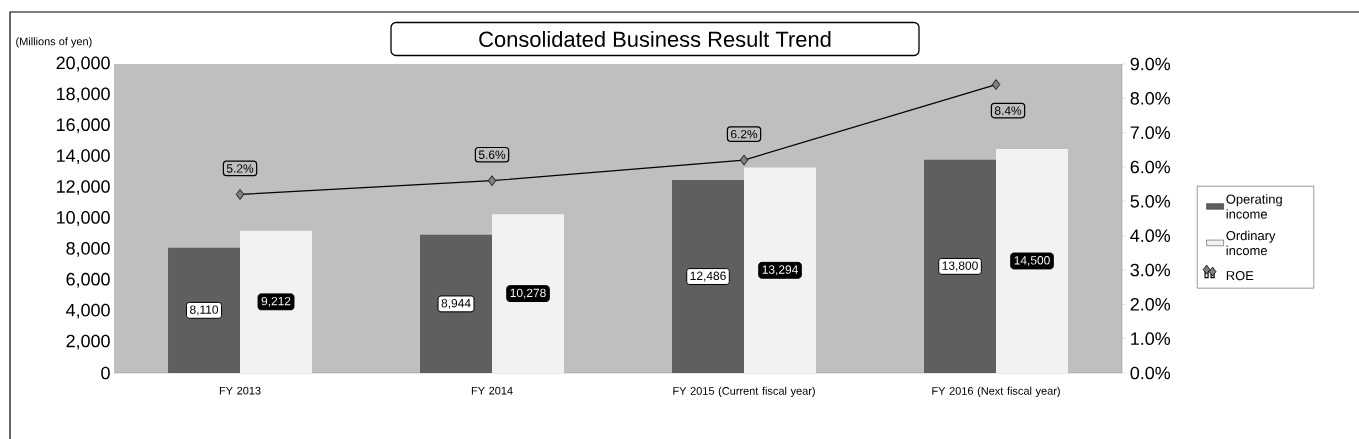 Image resolution: width=1359 pixels, height=439 pixels. Describe the element at coordinates (1150, 132) in the screenshot. I see `y2-tick-label: 7.0%` at that location.